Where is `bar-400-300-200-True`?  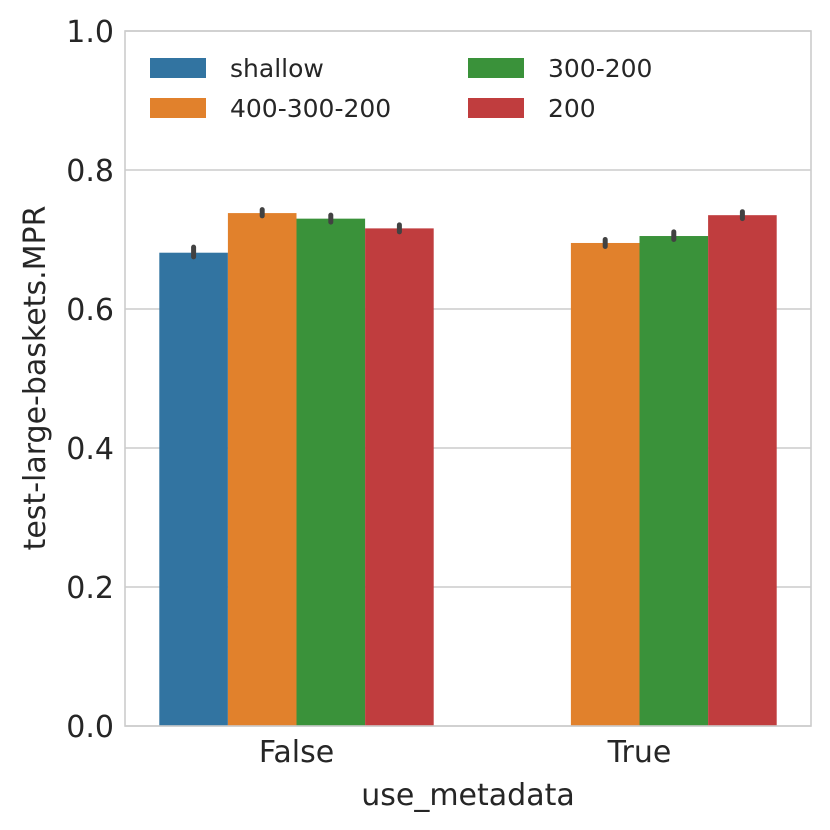 bar-400-300-200-True is located at coordinates (605, 484).